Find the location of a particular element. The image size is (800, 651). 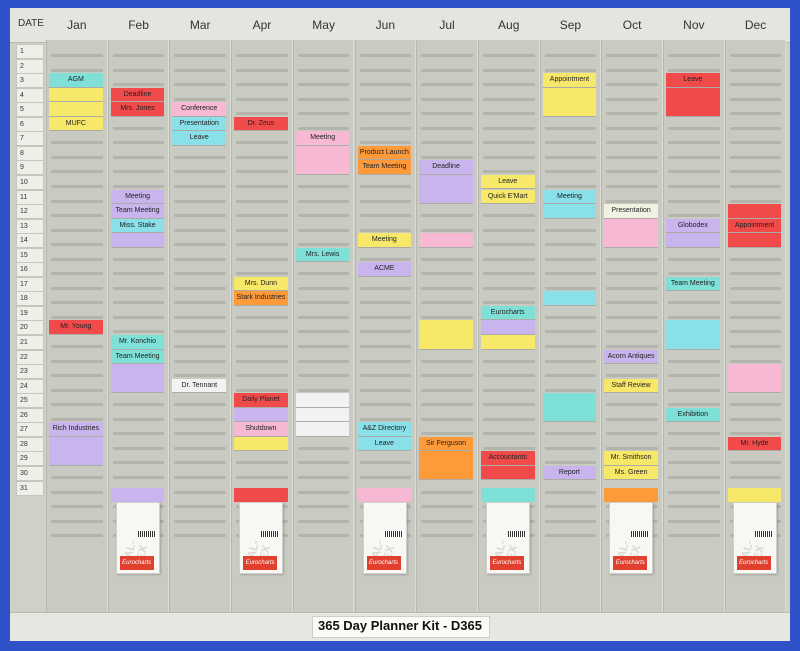

t-card: Mrs. Lewis is located at coordinates (322, 254).